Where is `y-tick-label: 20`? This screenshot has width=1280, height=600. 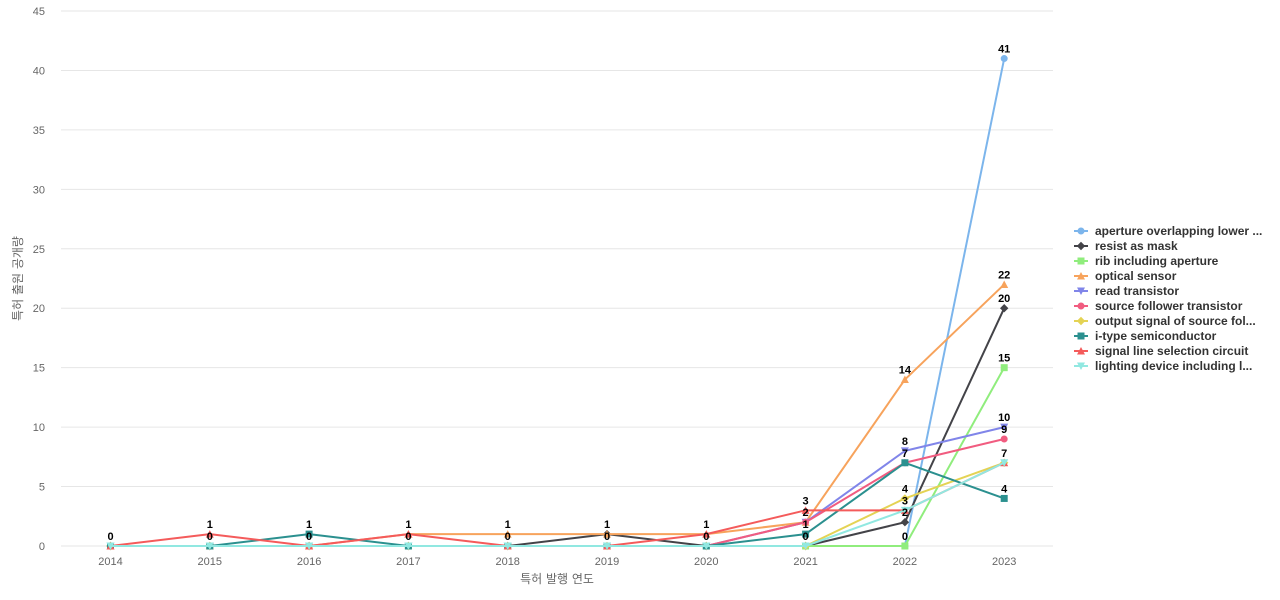 y-tick-label: 20 is located at coordinates (39, 309).